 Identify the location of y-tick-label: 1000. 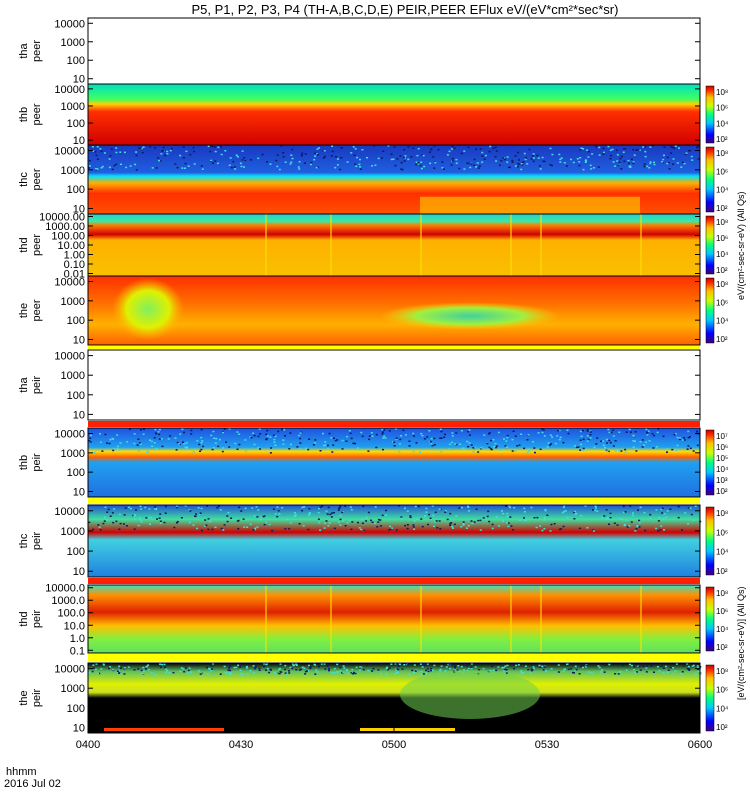
(73, 171).